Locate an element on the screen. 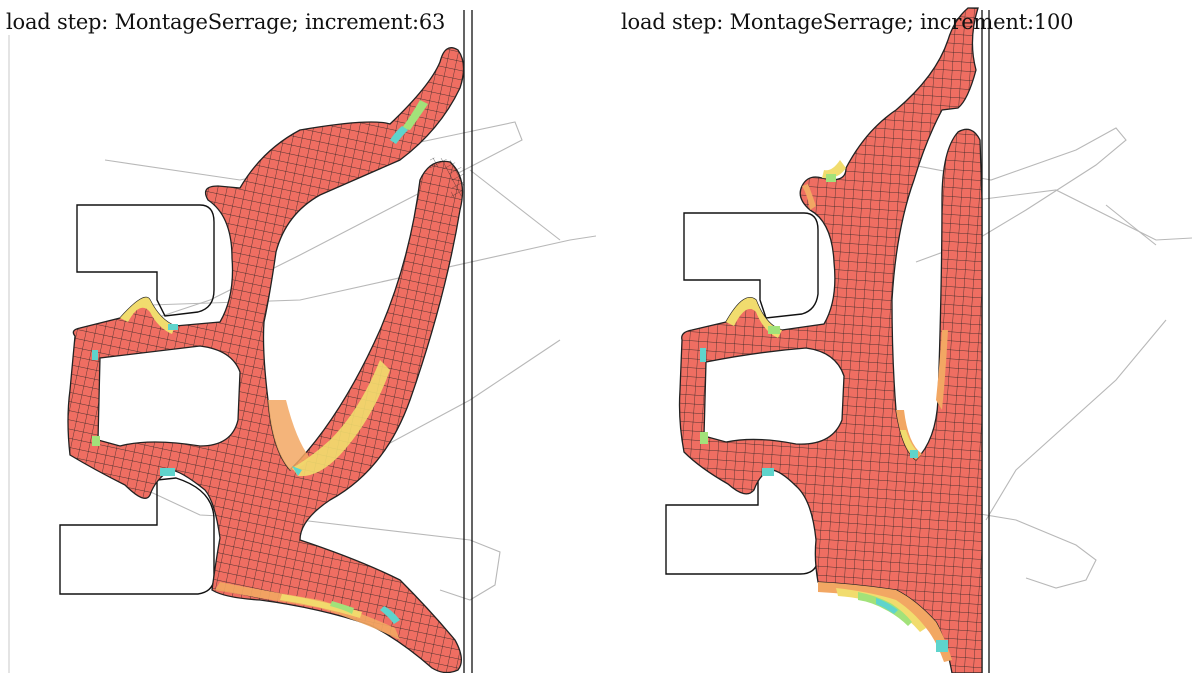  stress-patch-neck-yellow is located at coordinates (147, 315).